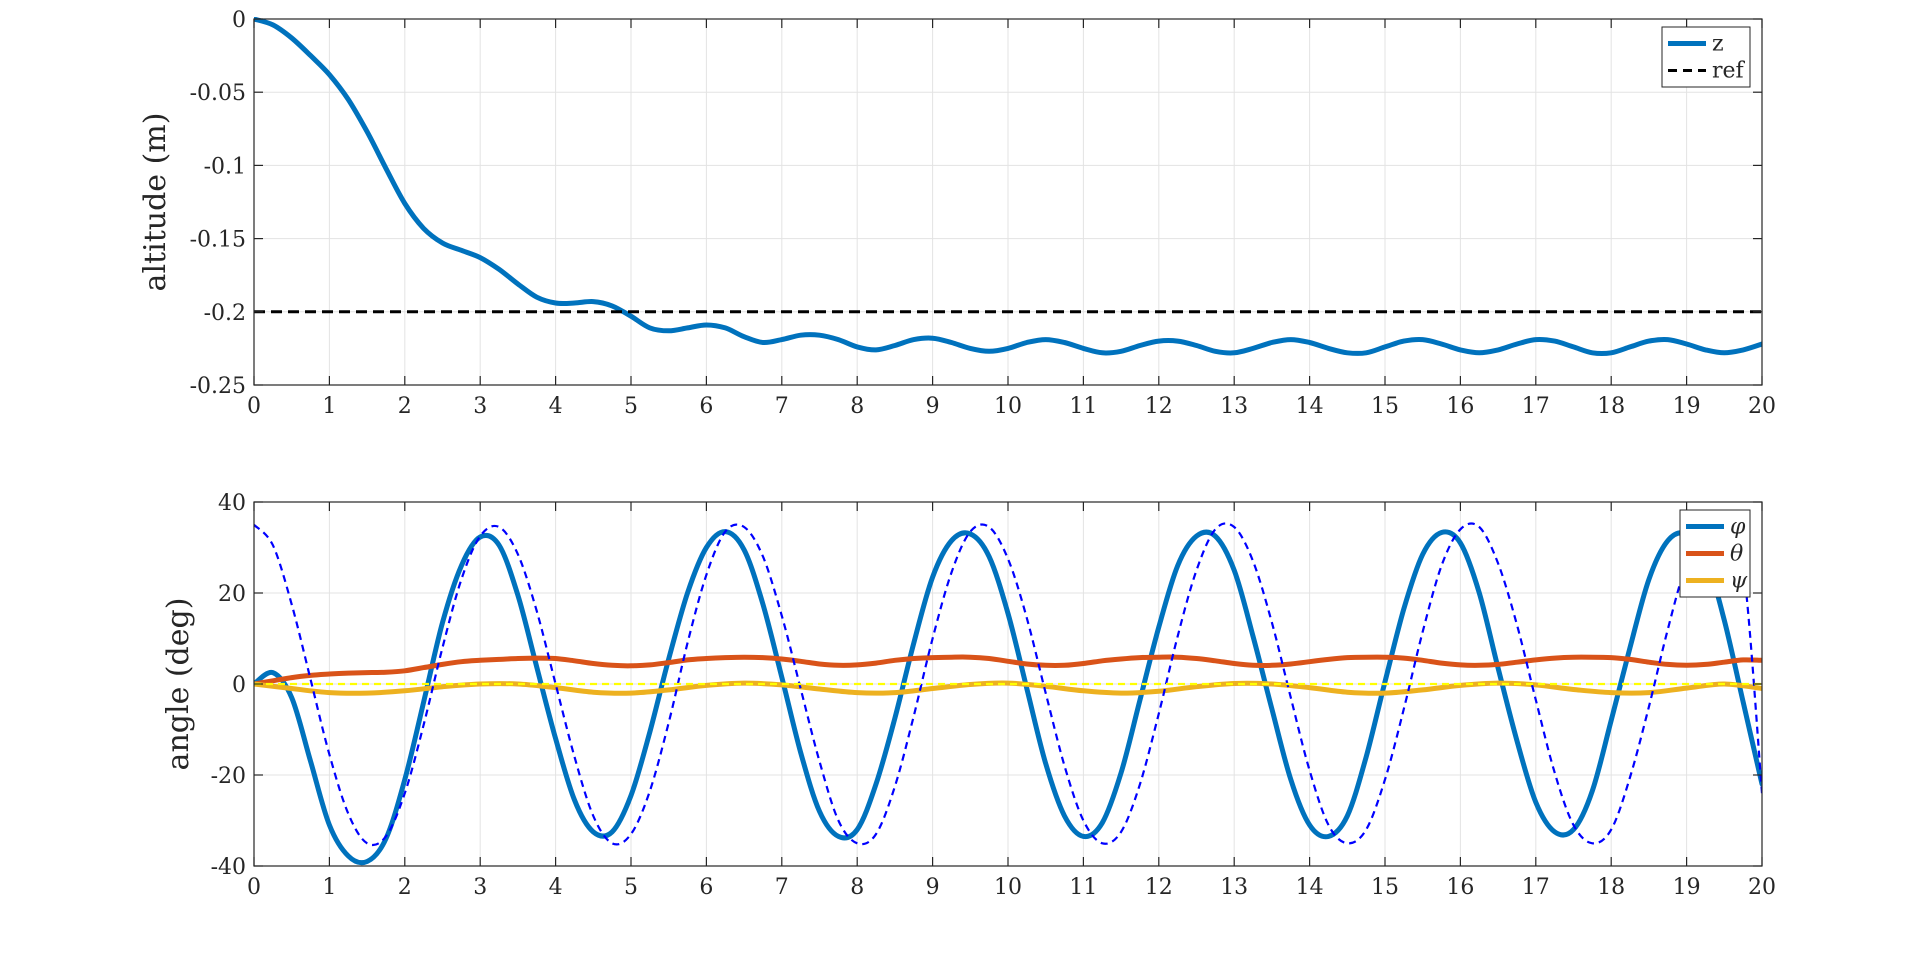  Describe the element at coordinates (218, 386) in the screenshot. I see `y-tick-label: -0.25` at that location.